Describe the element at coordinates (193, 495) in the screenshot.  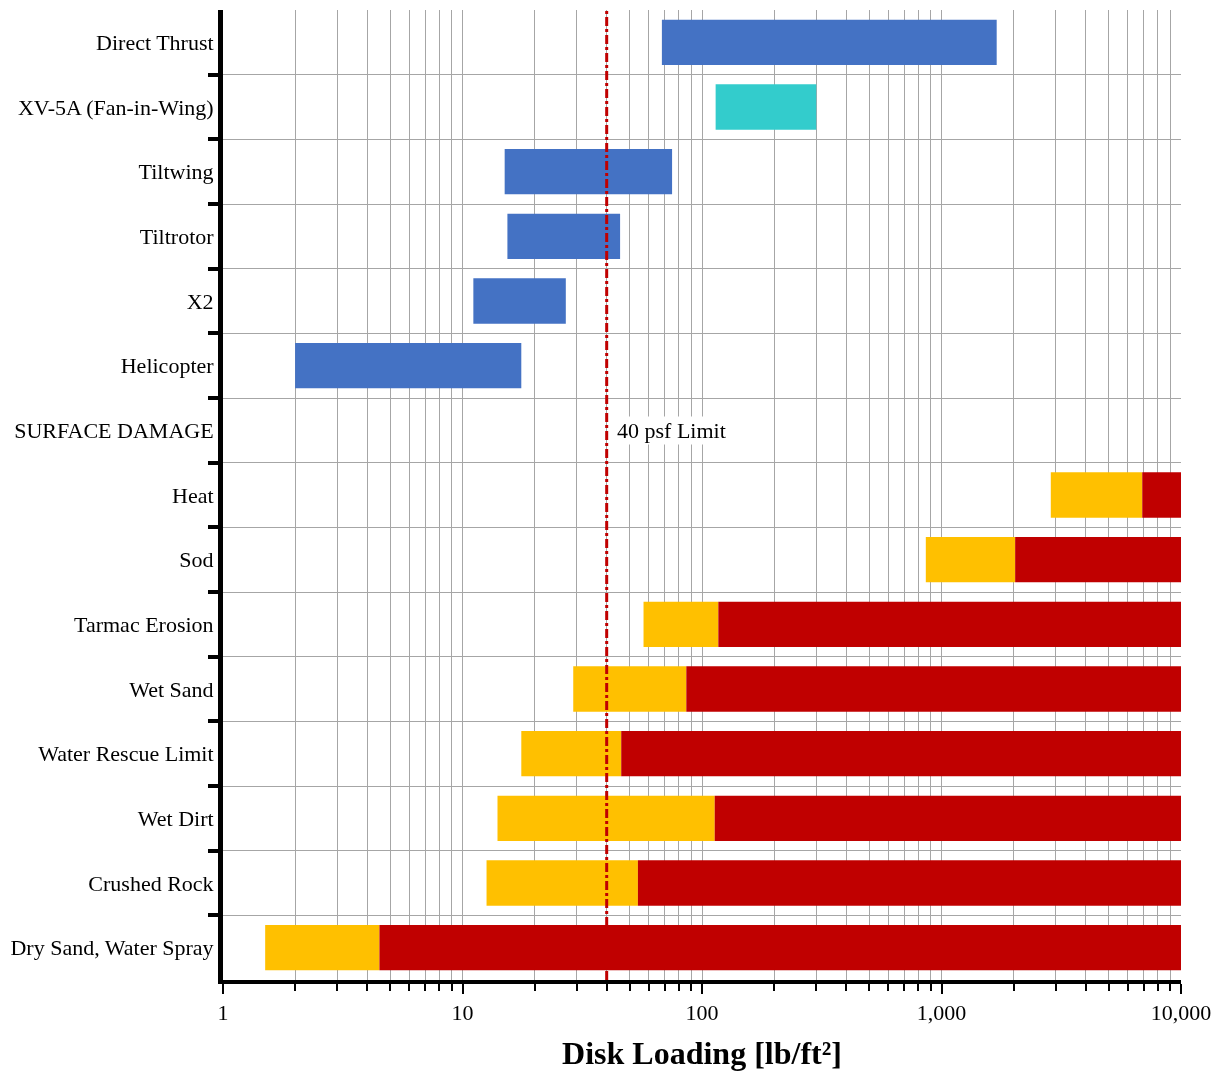
I see `y-tick-label: Heat` at that location.